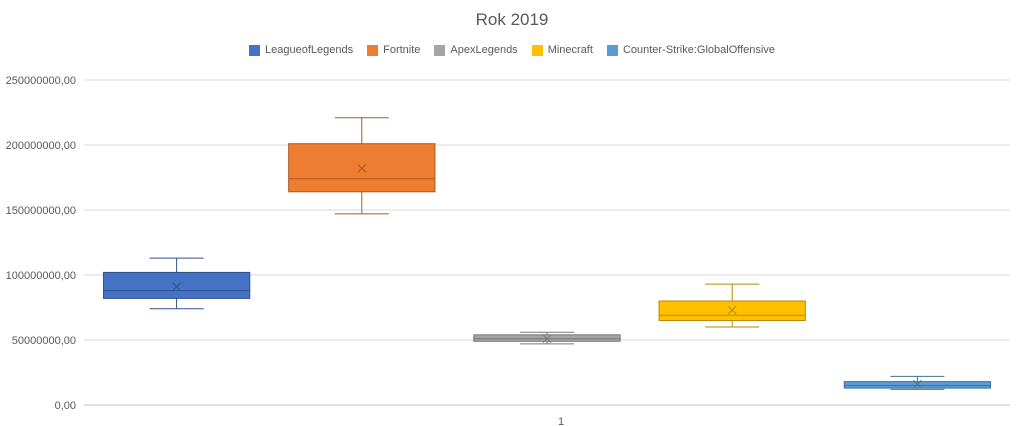 Image resolution: width=1024 pixels, height=426 pixels. Describe the element at coordinates (309, 50) in the screenshot. I see `legend-label: LeagueofLegends` at that location.